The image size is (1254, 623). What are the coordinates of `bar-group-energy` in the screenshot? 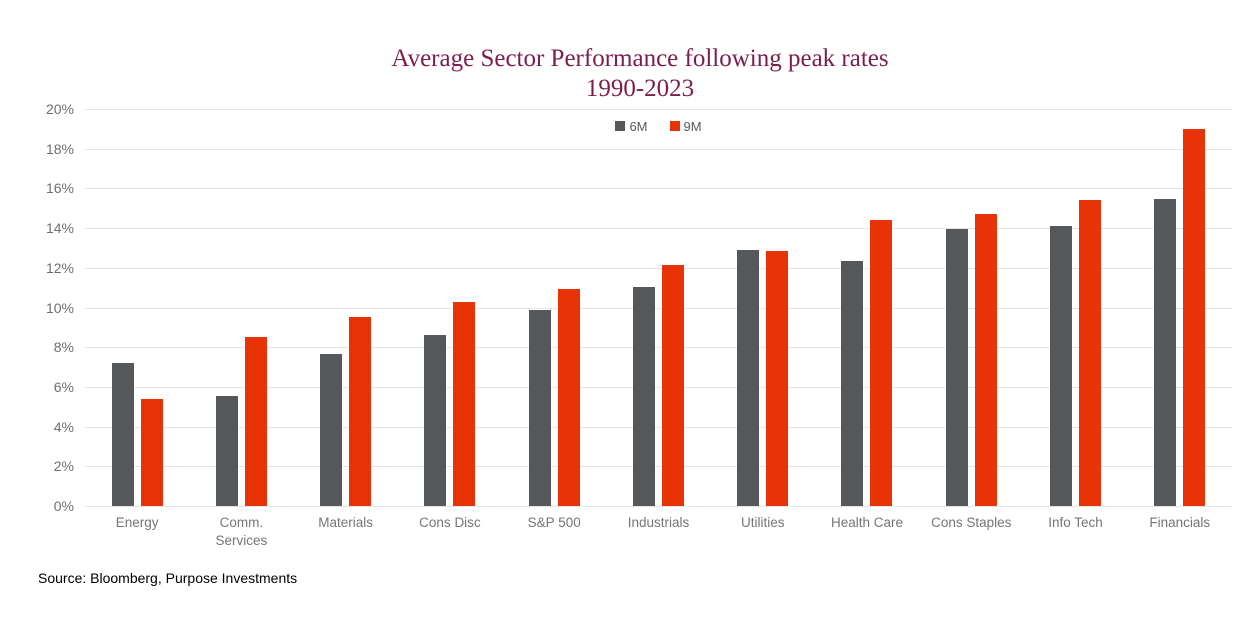 It's located at (137, 307).